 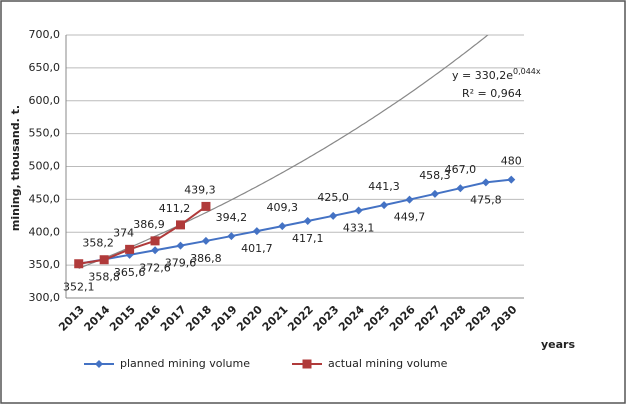 What do you see at coordinates (155, 267) in the screenshot?
I see `data-label: 372,6` at bounding box center [155, 267].